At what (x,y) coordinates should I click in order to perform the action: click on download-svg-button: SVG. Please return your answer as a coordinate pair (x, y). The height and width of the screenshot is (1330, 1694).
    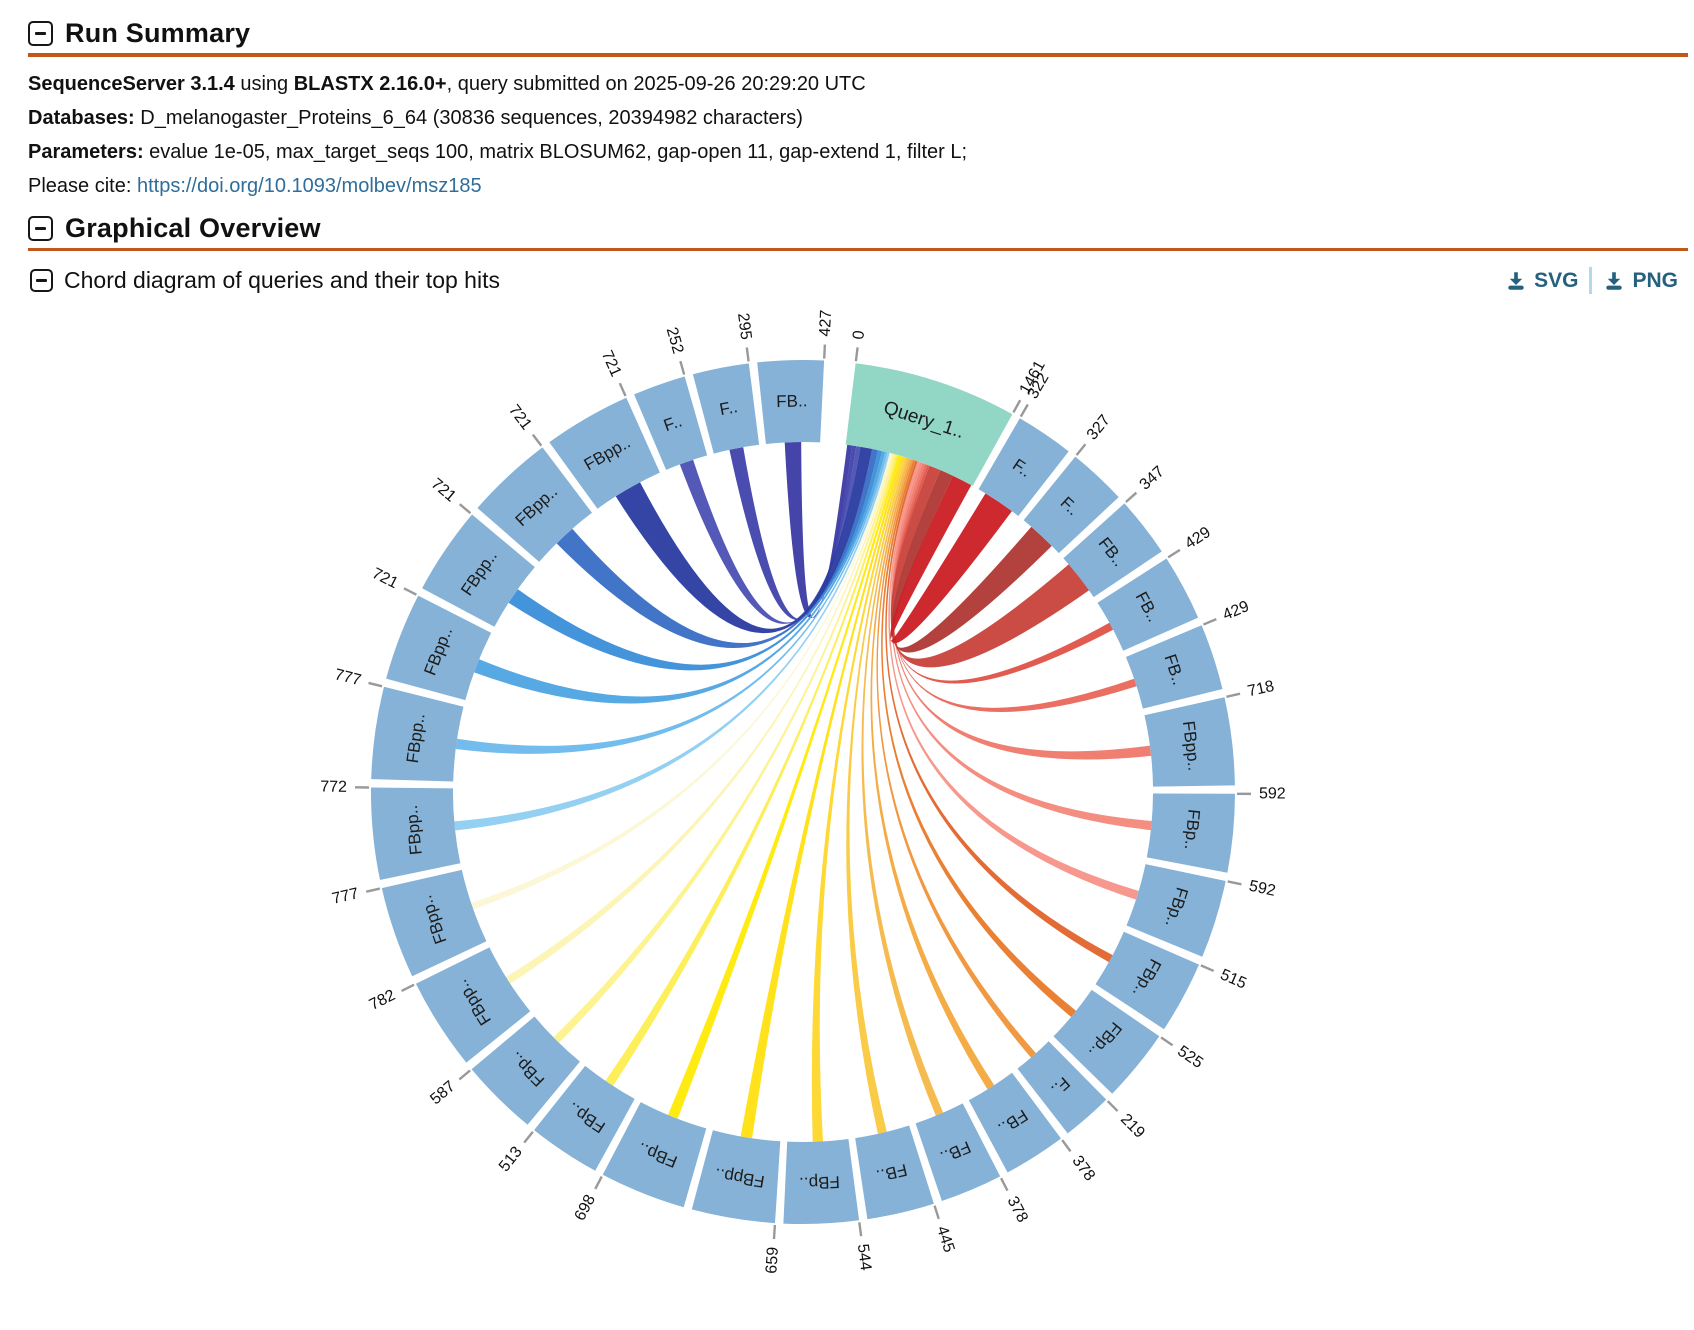
    Looking at the image, I should click on (1541, 281).